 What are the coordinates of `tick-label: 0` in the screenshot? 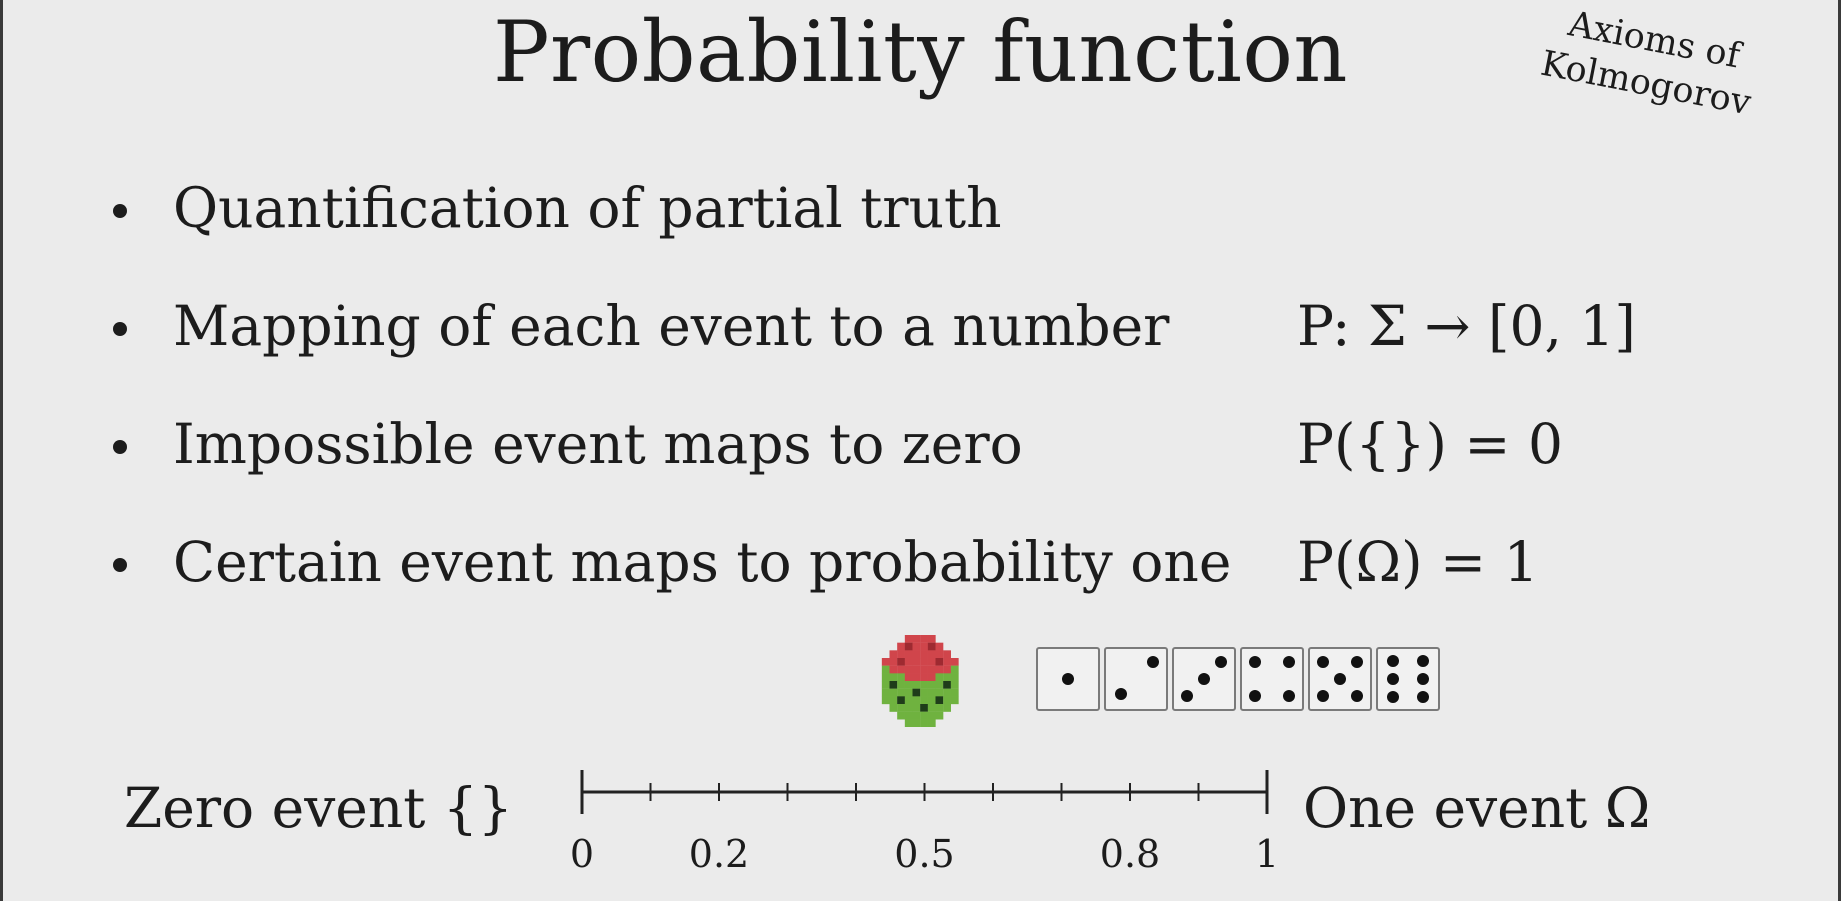 It's located at (582, 854).